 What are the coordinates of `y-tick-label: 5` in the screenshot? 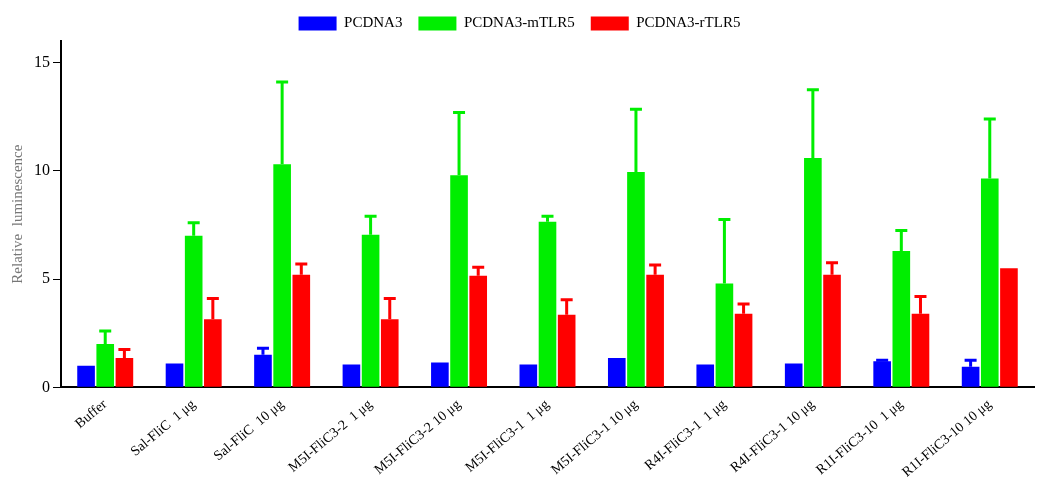 It's located at (46, 278).